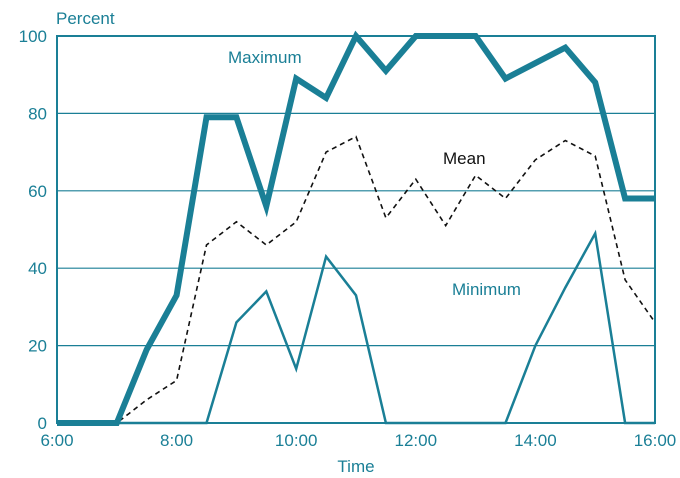 Image resolution: width=680 pixels, height=478 pixels. What do you see at coordinates (176, 440) in the screenshot?
I see `x-tick-label: 8:00` at bounding box center [176, 440].